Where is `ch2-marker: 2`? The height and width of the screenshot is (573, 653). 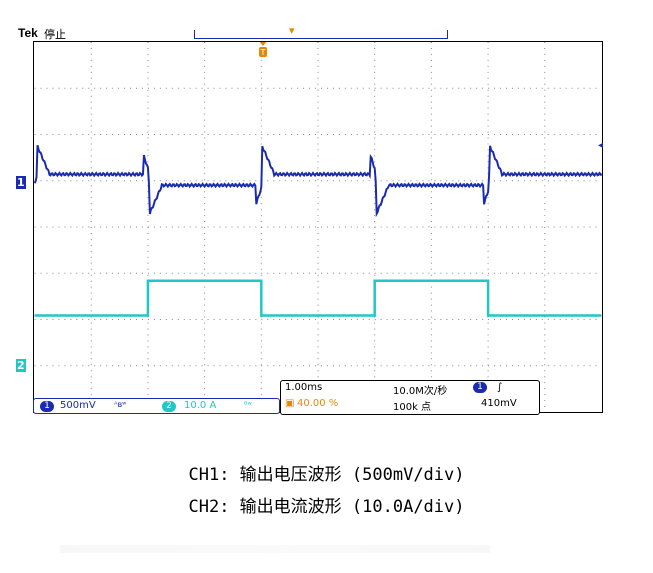
ch2-marker: 2 is located at coordinates (21, 365).